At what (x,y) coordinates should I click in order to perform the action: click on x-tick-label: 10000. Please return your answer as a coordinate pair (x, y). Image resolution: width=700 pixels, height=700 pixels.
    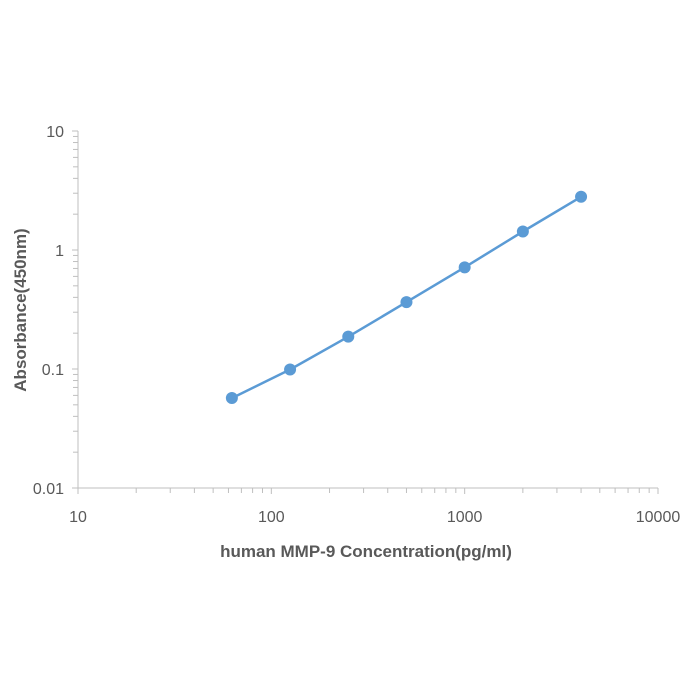
    Looking at the image, I should click on (658, 517).